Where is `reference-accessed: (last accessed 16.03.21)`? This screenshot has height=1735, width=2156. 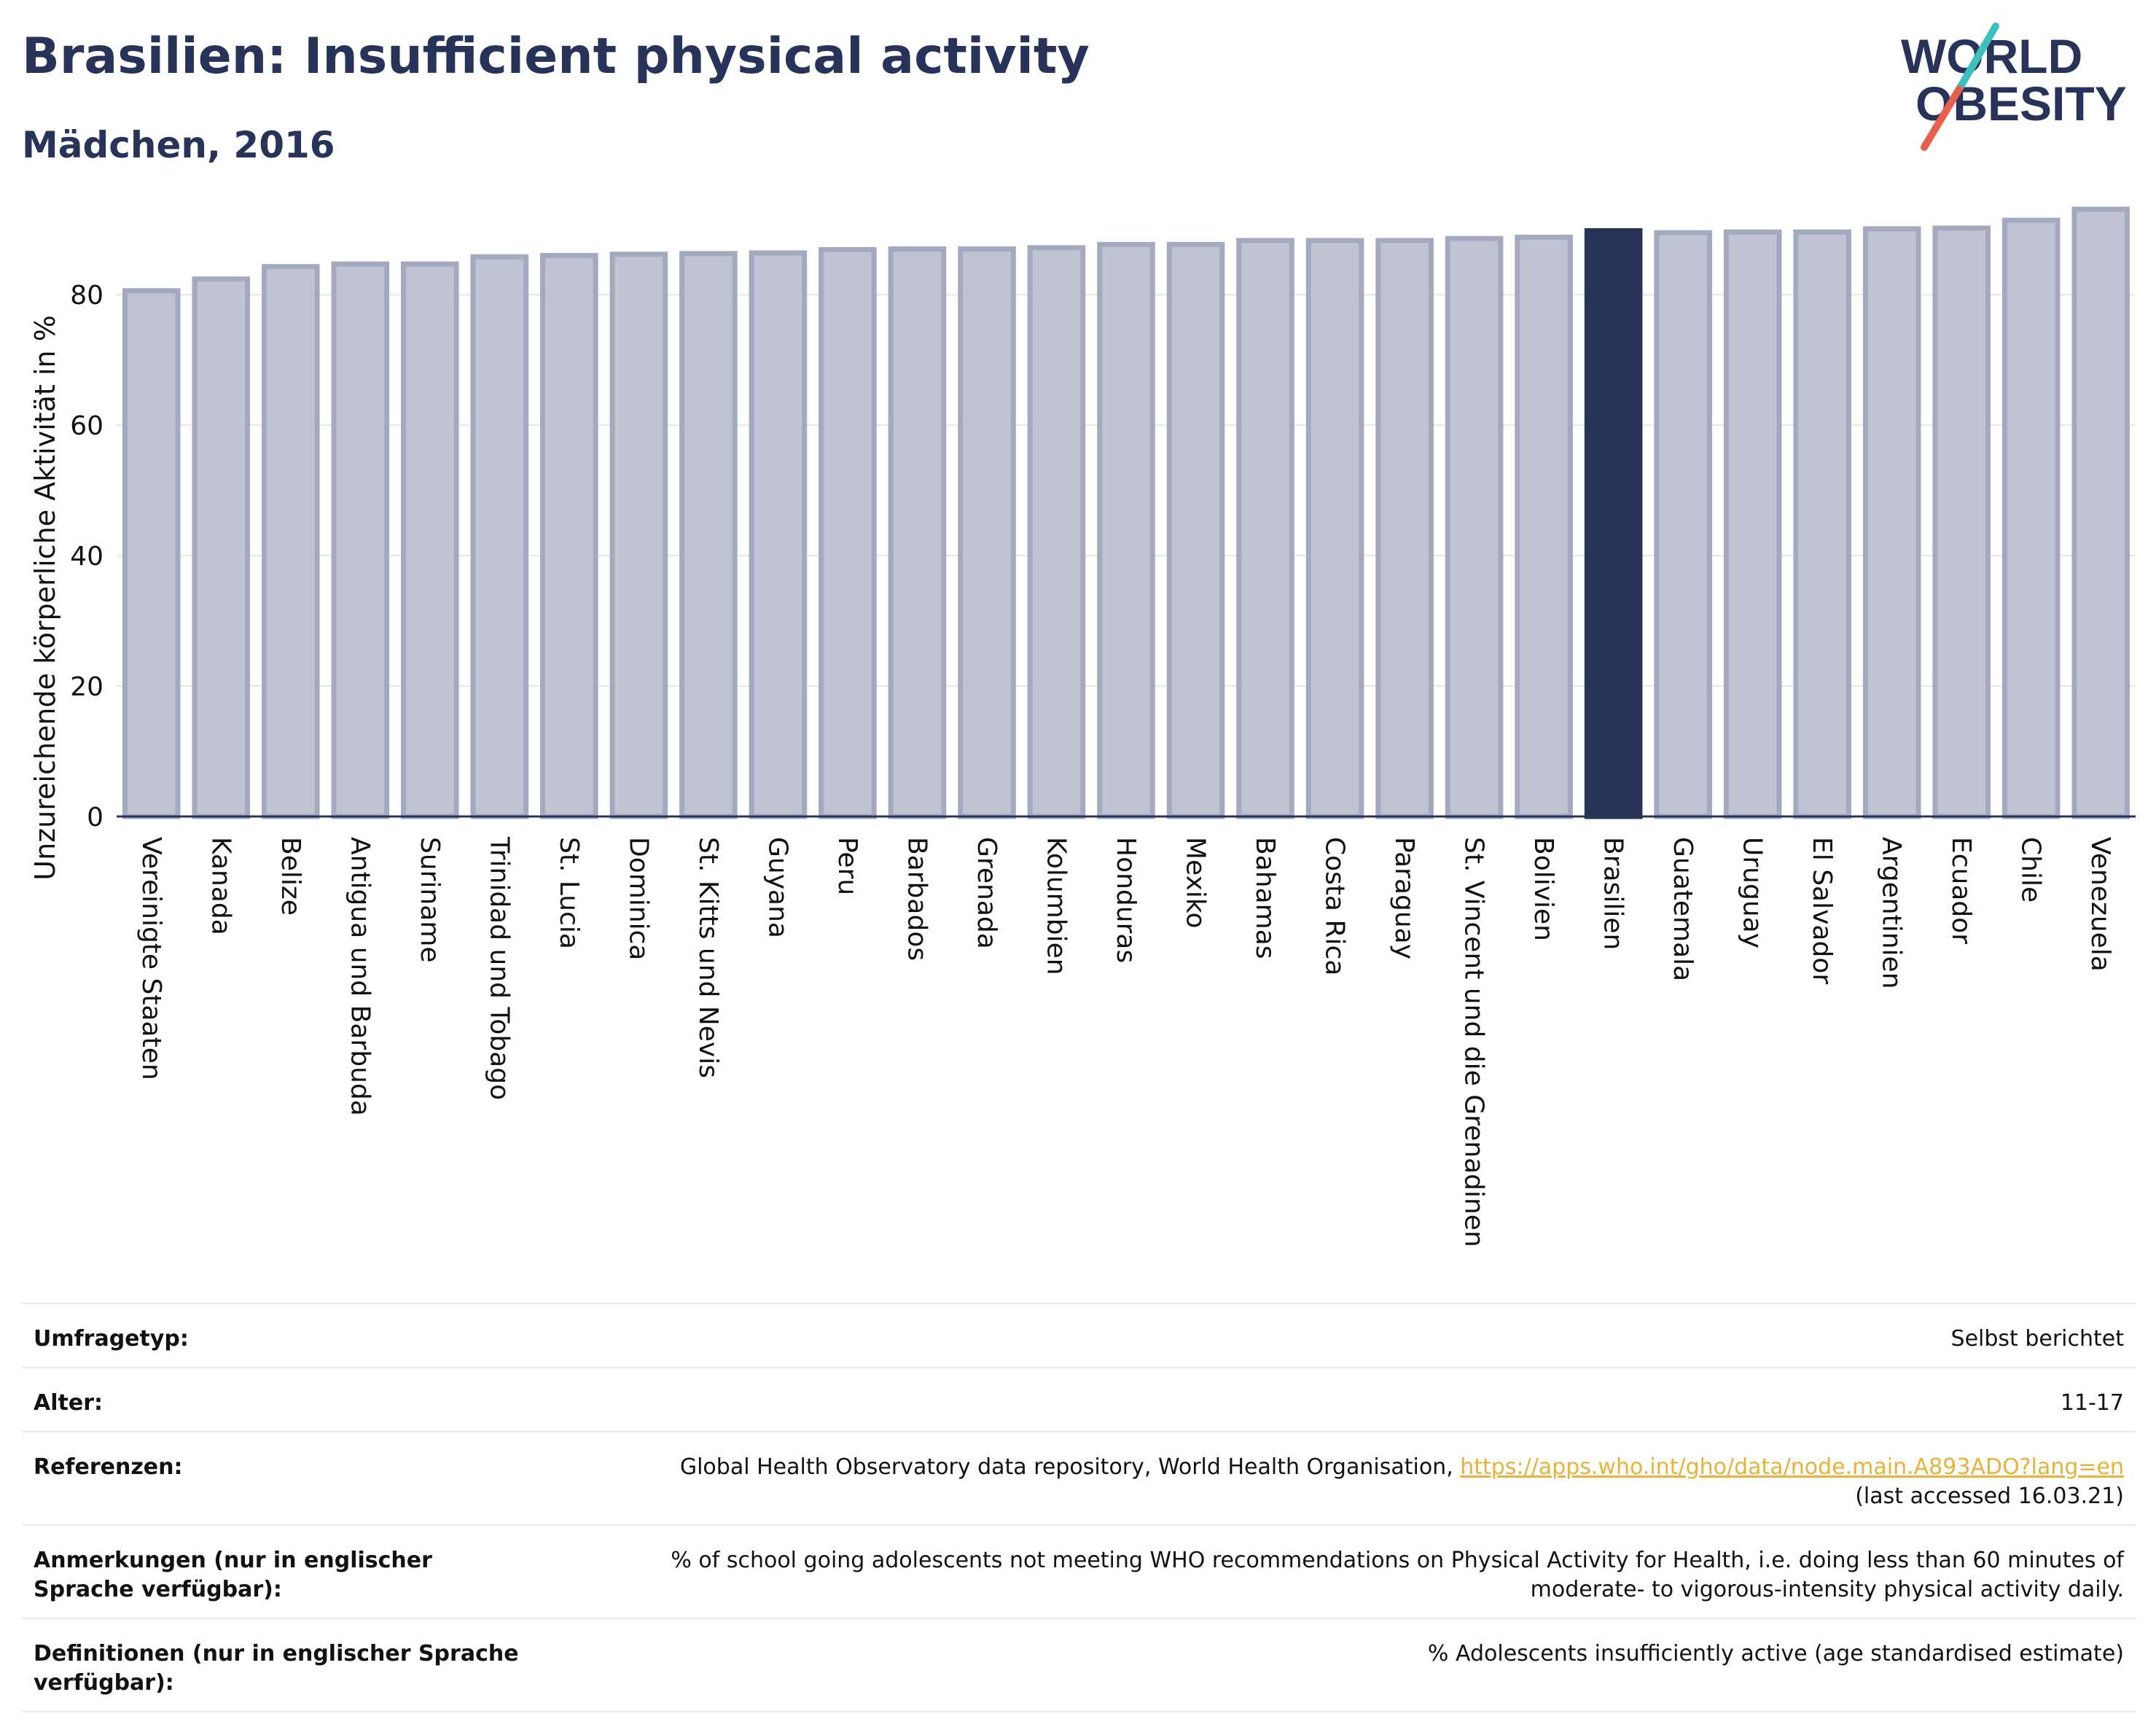 reference-accessed: (last accessed 16.03.21) is located at coordinates (1990, 1496).